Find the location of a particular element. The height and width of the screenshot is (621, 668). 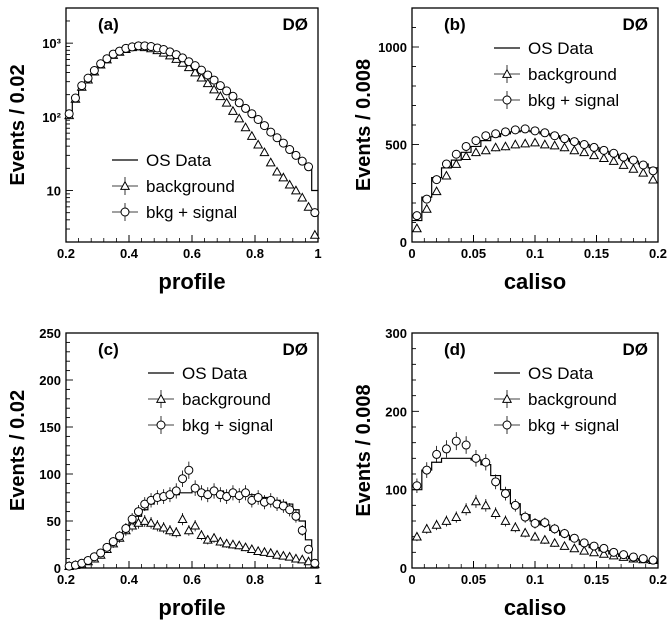

experiment-label: DØ is located at coordinates (296, 24).